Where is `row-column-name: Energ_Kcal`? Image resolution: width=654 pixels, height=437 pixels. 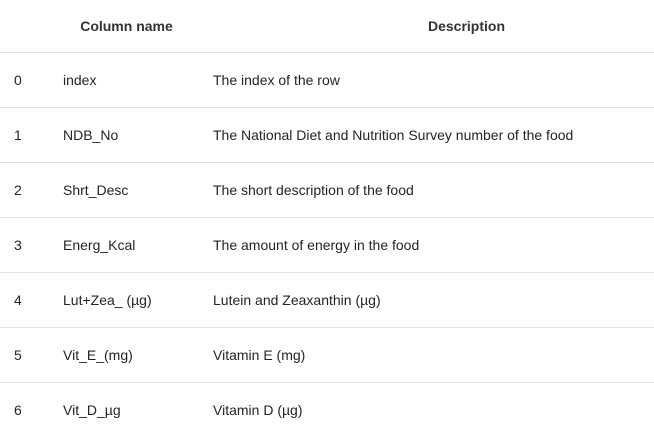 row-column-name: Energ_Kcal is located at coordinates (126, 245).